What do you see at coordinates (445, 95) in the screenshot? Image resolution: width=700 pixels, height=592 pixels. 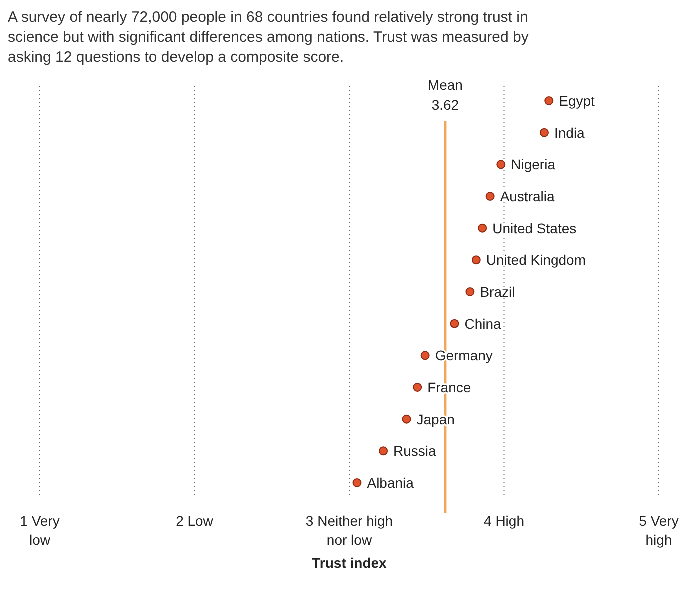 I see `ref-line-label: Mean 3.62` at bounding box center [445, 95].